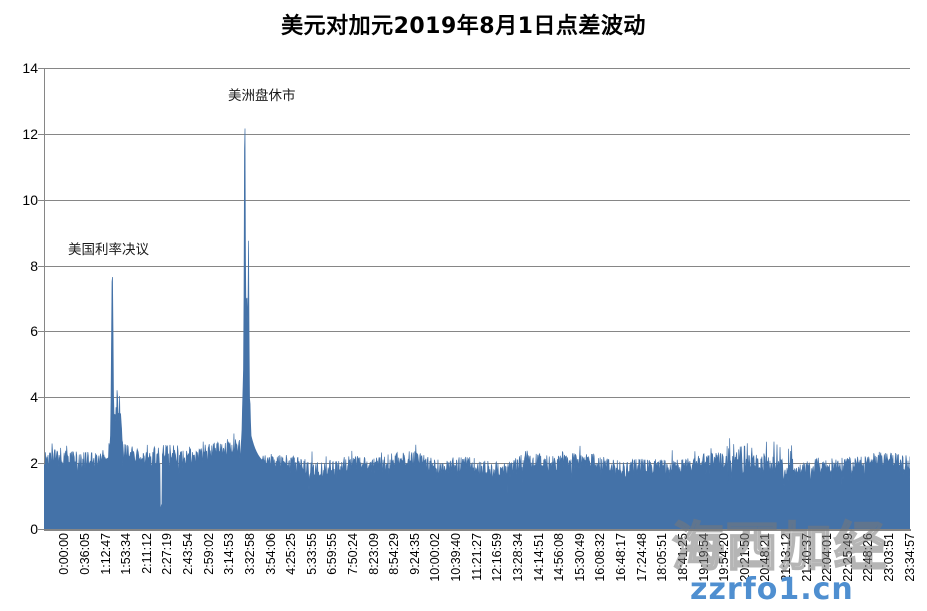  I want to click on y-axis-labels: 0 2 4 6 8 10 12 14, so click(19, 298).